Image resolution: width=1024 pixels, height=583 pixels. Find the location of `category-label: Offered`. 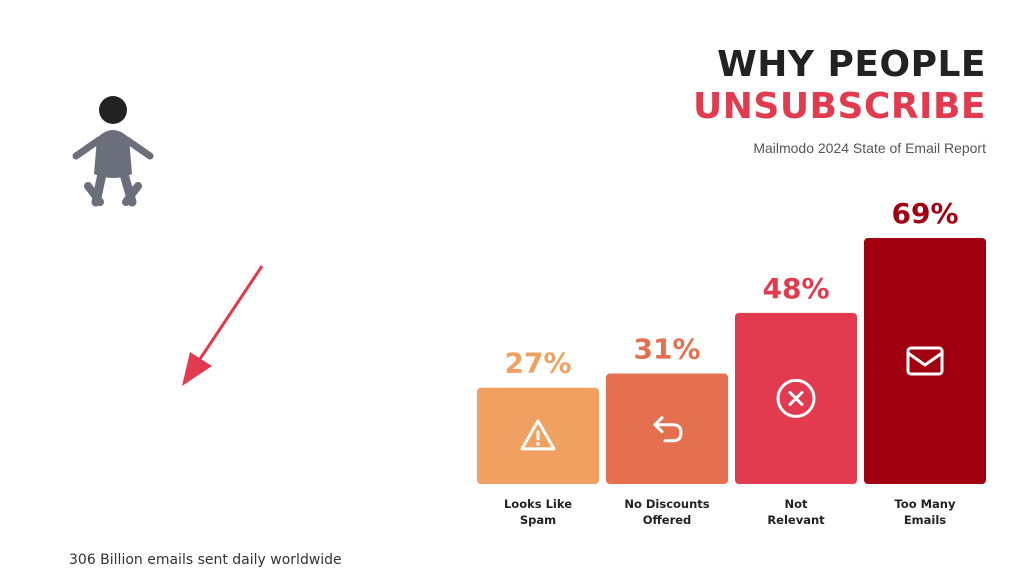

category-label: Offered is located at coordinates (667, 520).